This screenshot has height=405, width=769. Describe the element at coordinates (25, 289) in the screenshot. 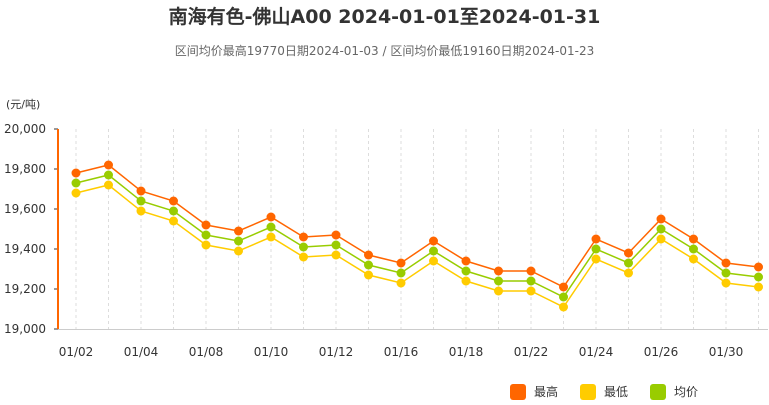

I see `y-tick-label: 19,200` at that location.